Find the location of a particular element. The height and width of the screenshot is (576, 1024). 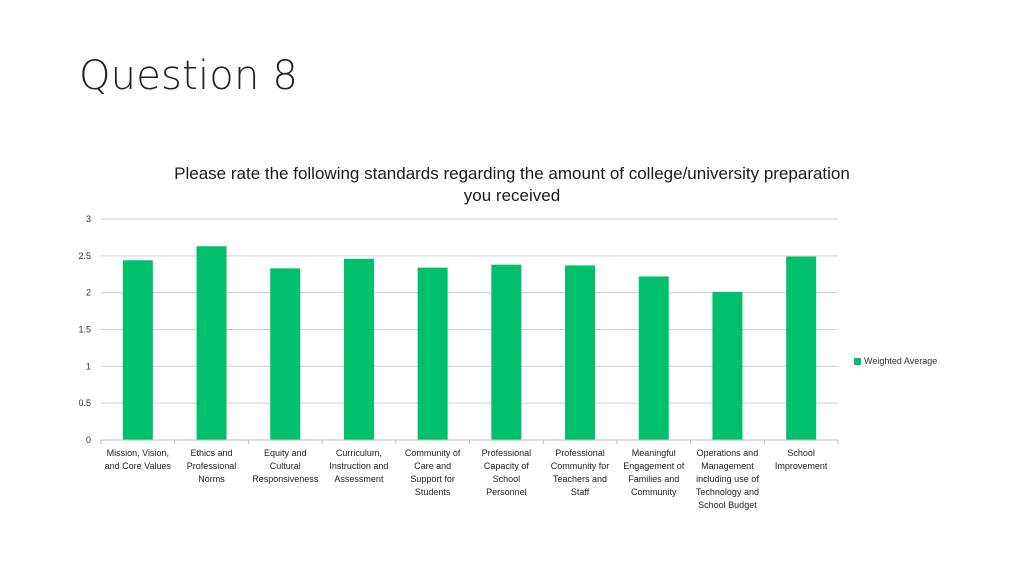

y-tick-label: 0 is located at coordinates (88, 440).